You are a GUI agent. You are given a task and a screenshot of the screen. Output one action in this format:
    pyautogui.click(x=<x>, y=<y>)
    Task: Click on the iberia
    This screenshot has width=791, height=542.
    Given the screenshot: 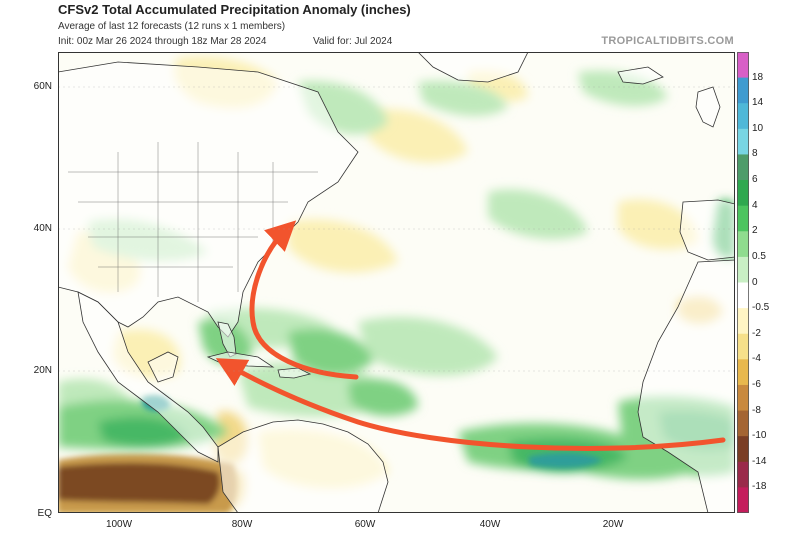 What is the action you would take?
    pyautogui.click(x=707, y=230)
    